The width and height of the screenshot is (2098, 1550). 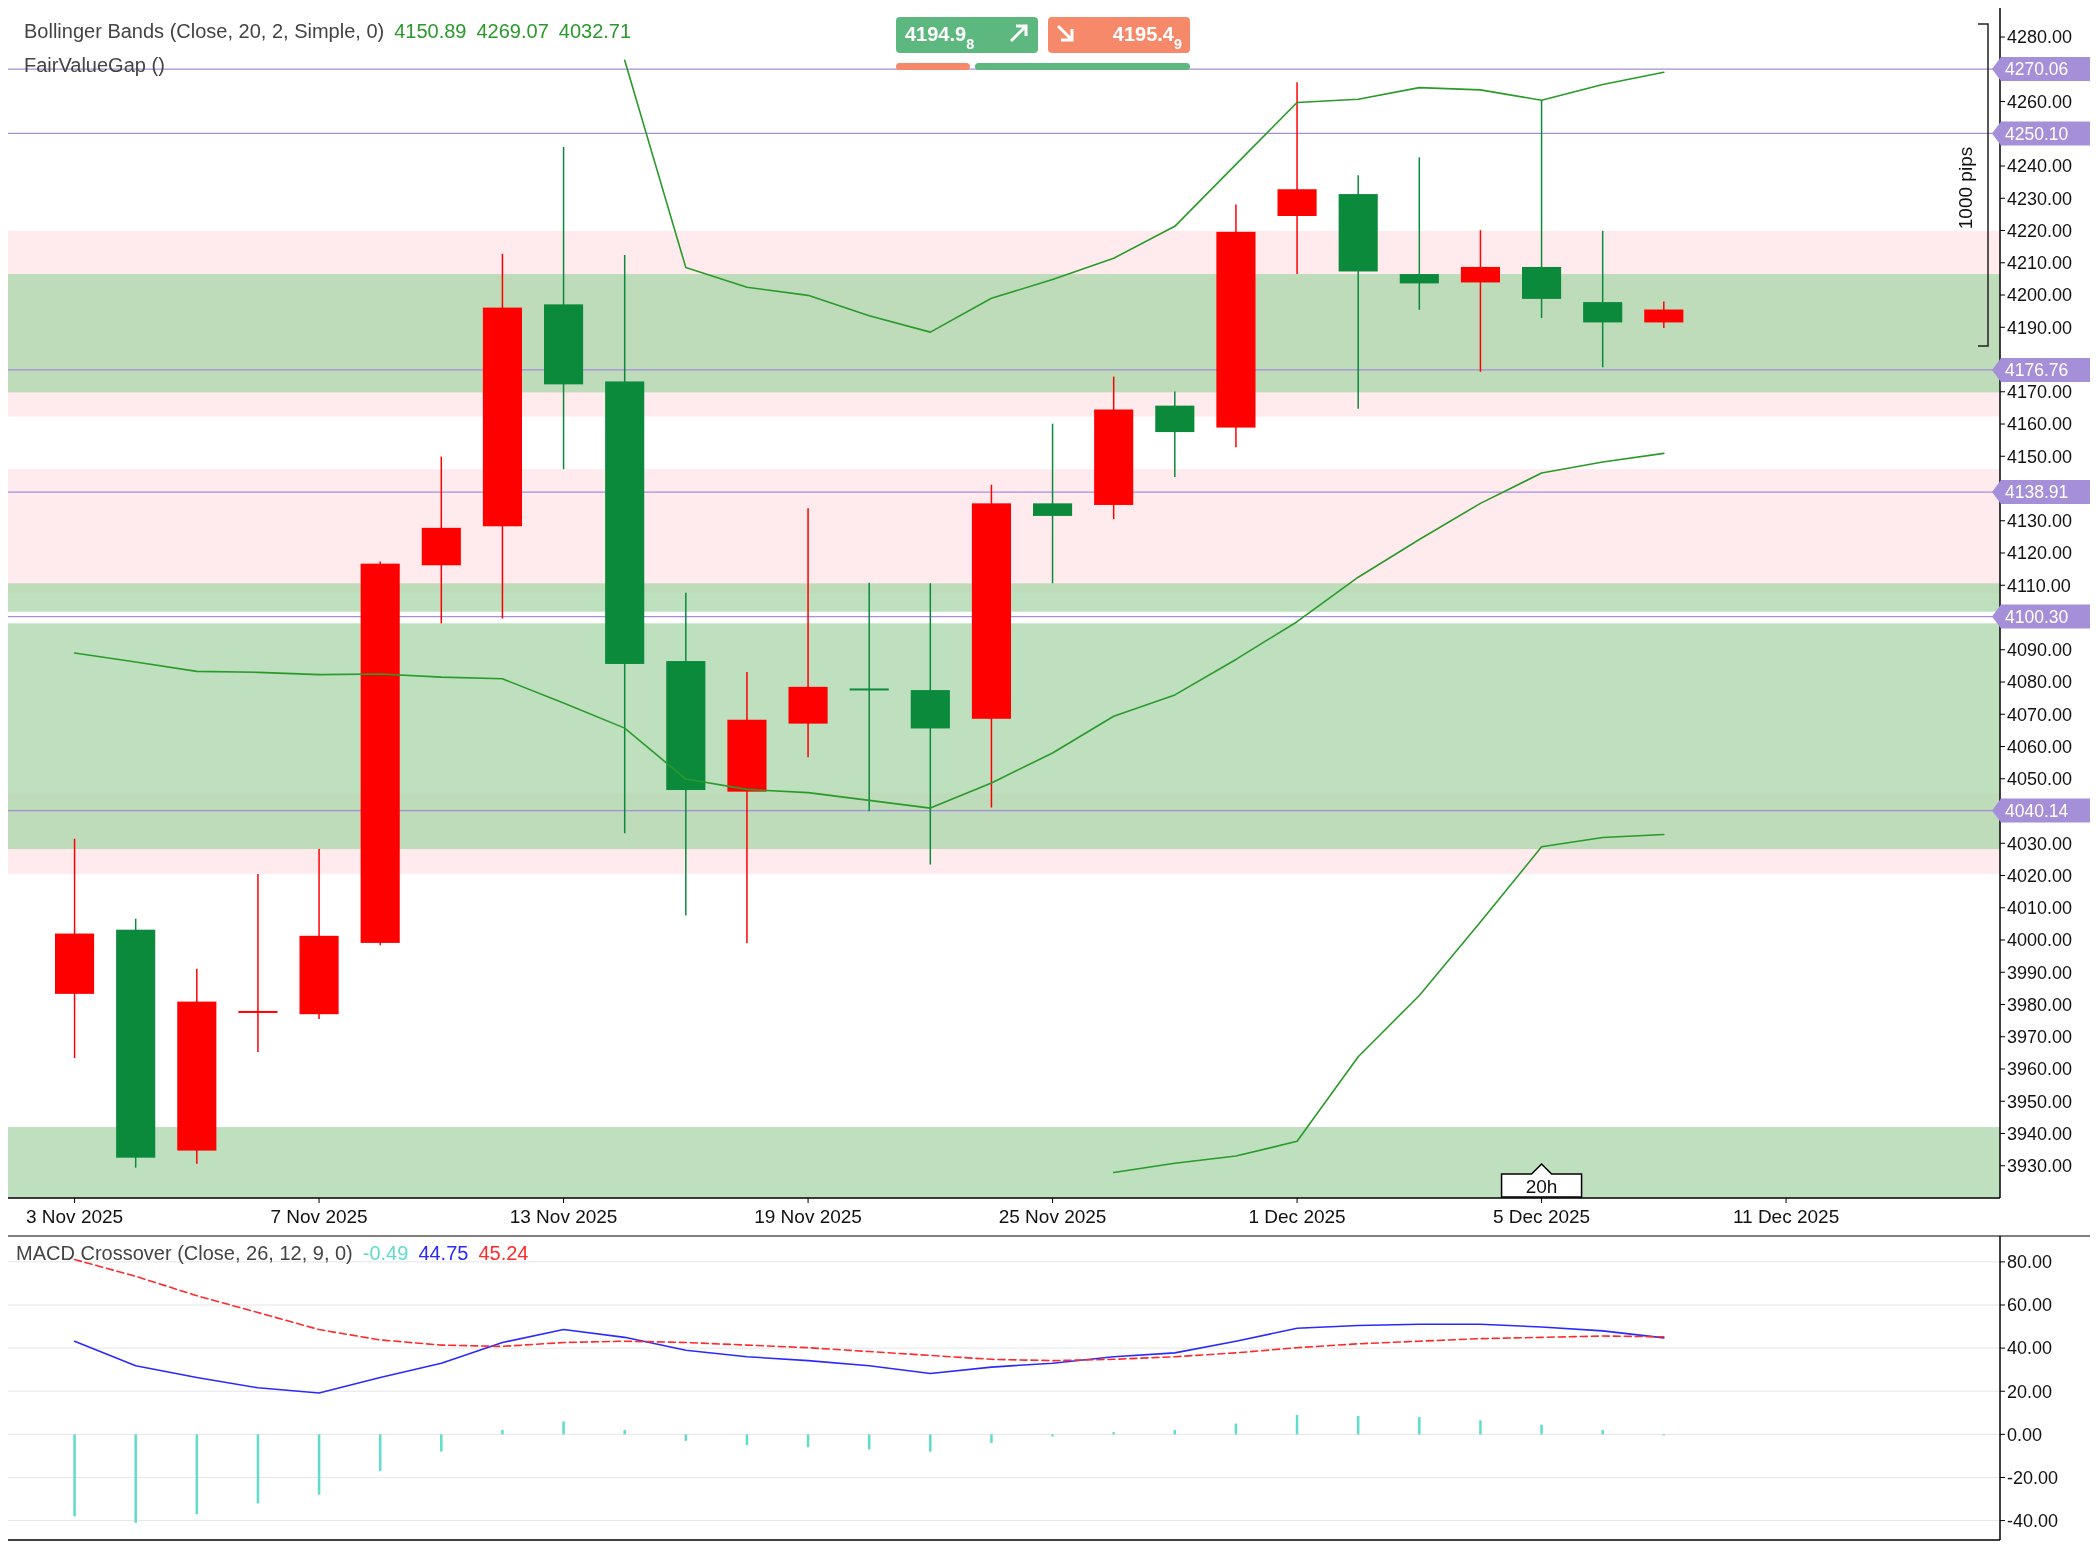 What do you see at coordinates (204, 31) in the screenshot?
I see `annotation: Bollinger Bands (Close, 20, 2, Simple, 0)` at bounding box center [204, 31].